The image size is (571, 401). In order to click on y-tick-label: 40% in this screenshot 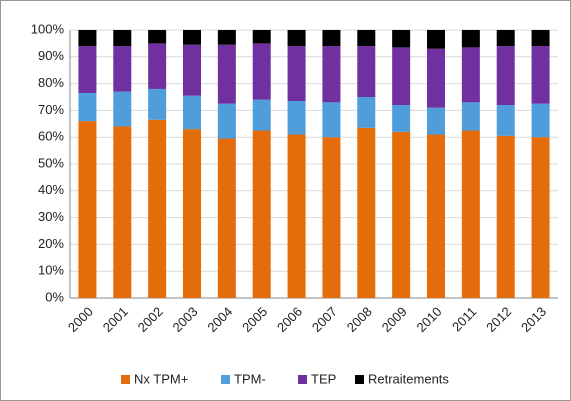, I will do `click(51, 189)`.